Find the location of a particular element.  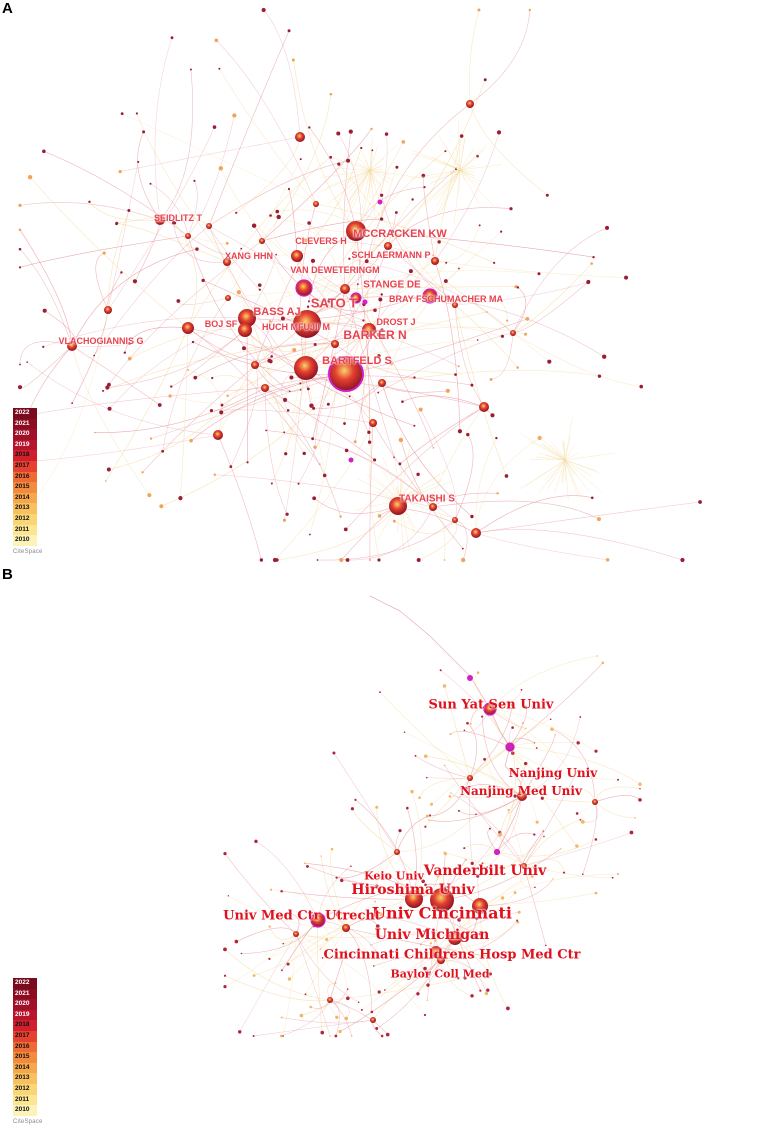

node-label: Univ Michigan is located at coordinates (432, 935).